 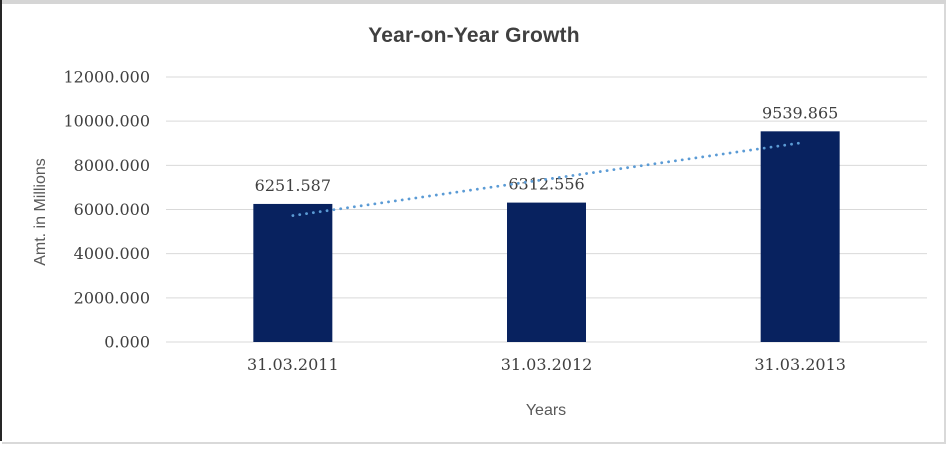 What do you see at coordinates (1, 220) in the screenshot?
I see `frame-border-left` at bounding box center [1, 220].